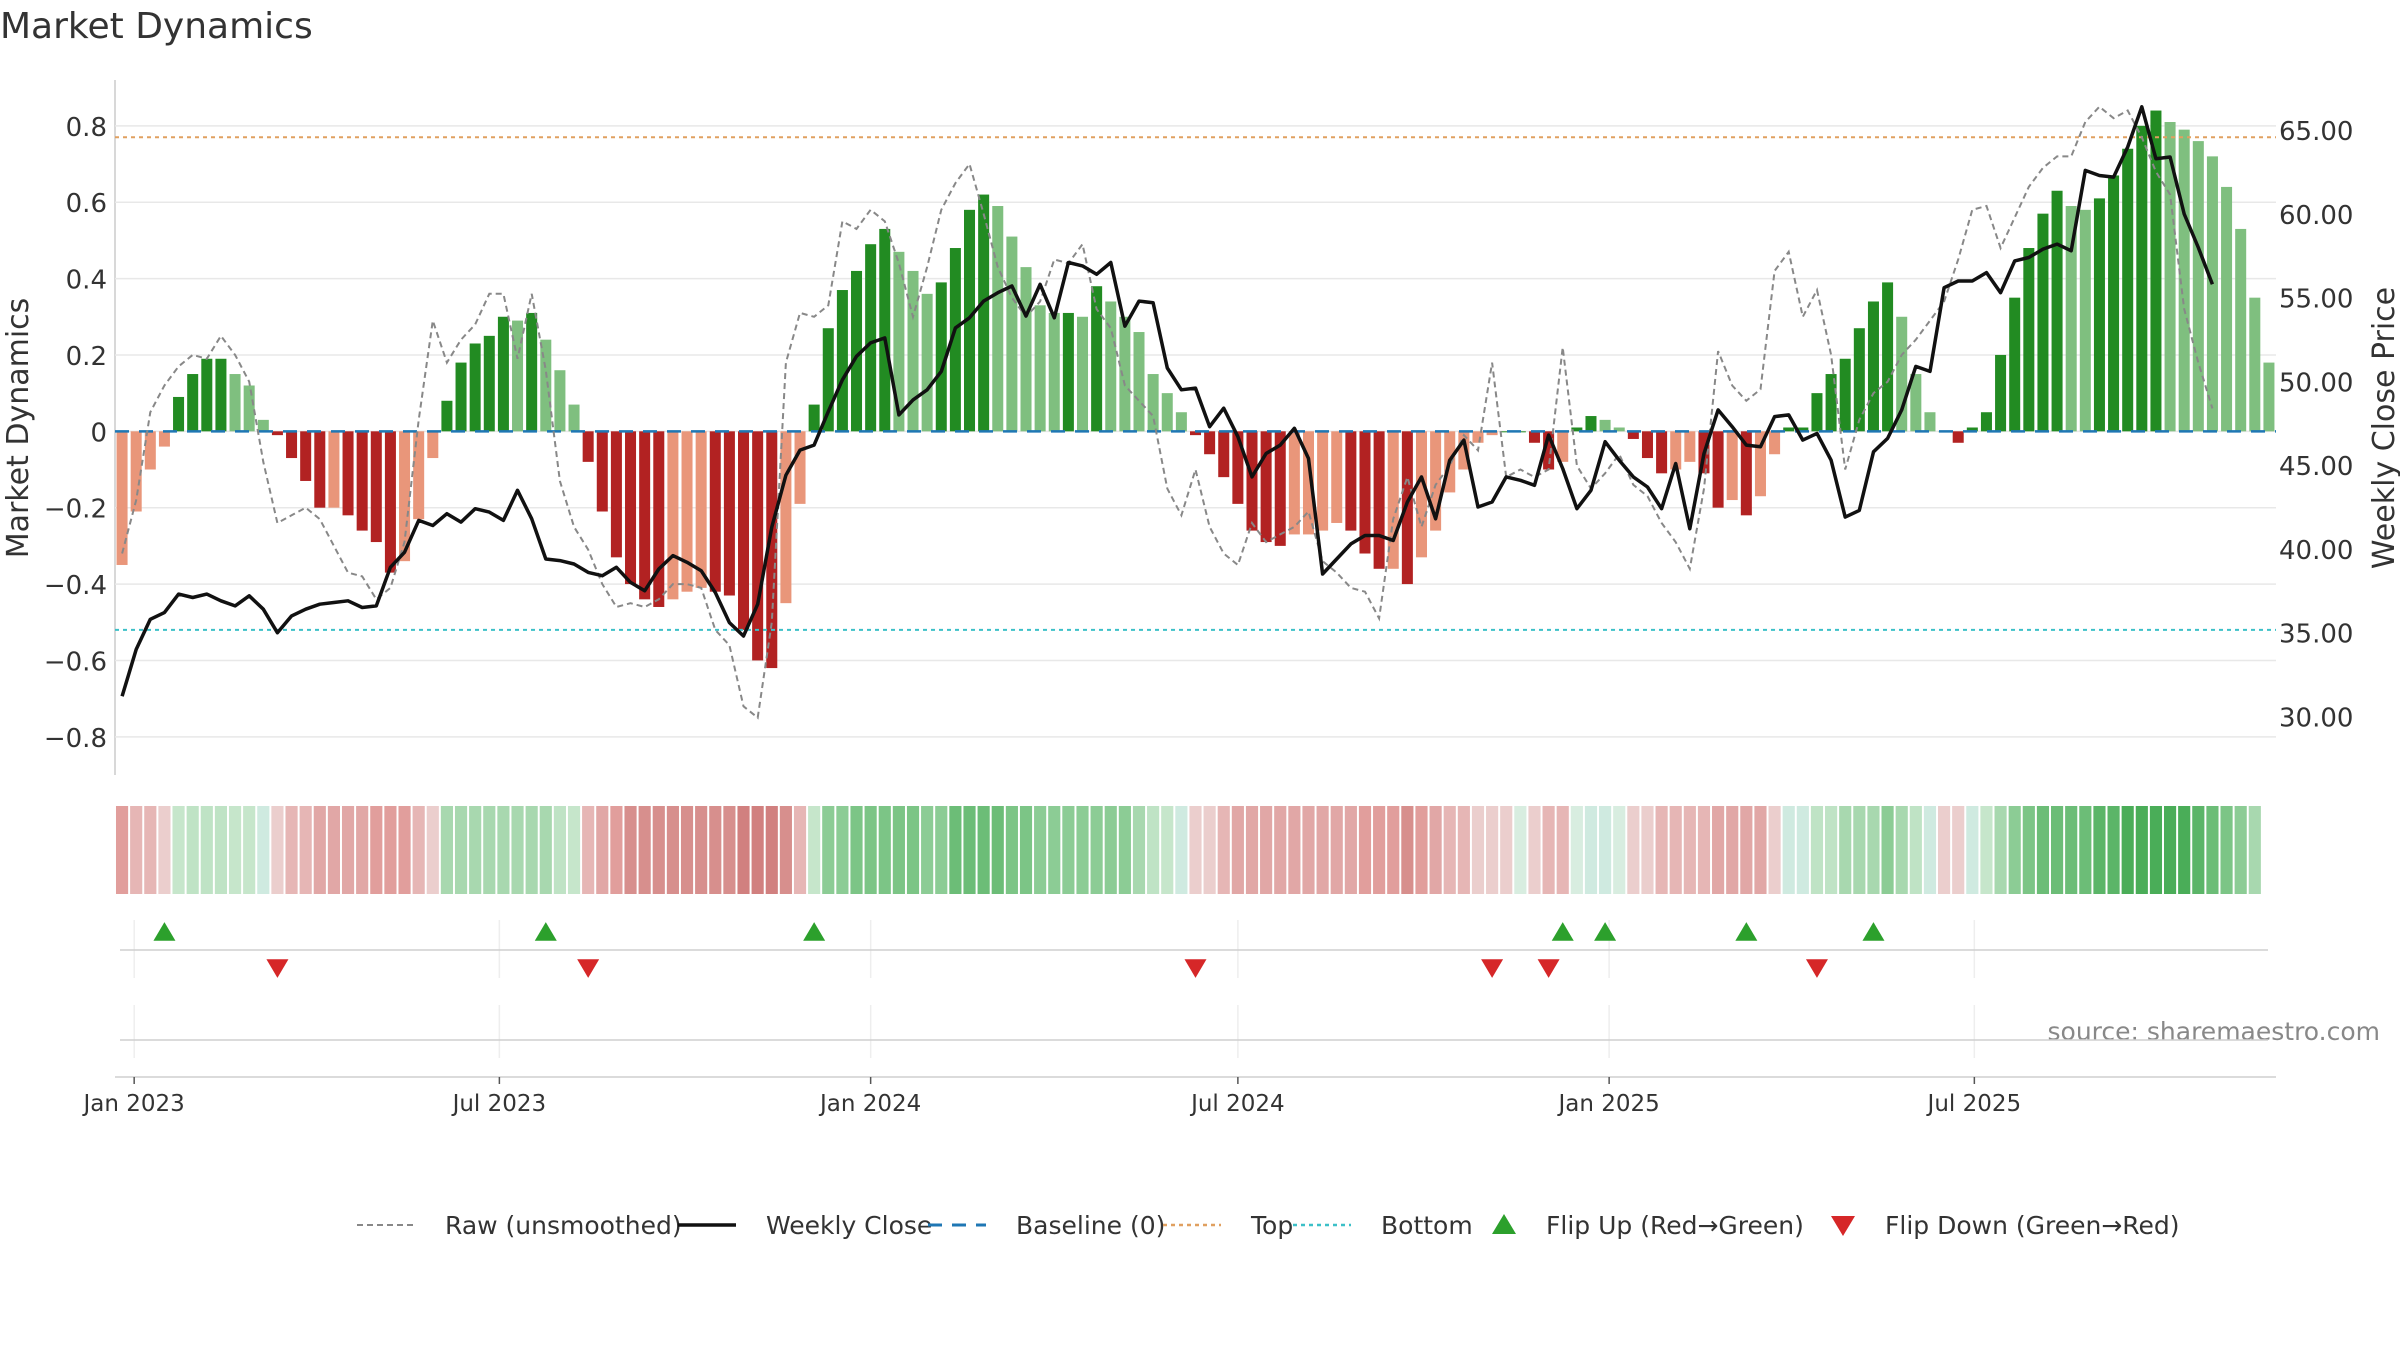 Image resolution: width=2400 pixels, height=1350 pixels. What do you see at coordinates (1271, 1225) in the screenshot?
I see `legend-label: Top` at bounding box center [1271, 1225].